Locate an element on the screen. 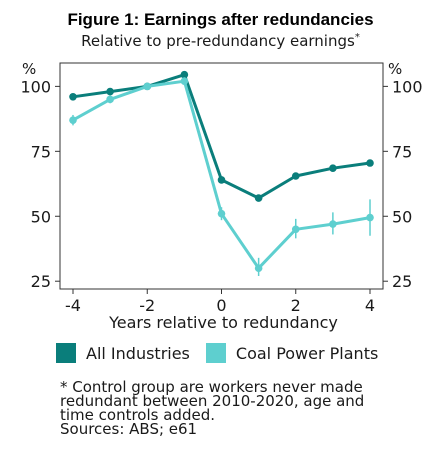 This screenshot has width=441, height=469. y-axis-label-left: % is located at coordinates (29, 69).